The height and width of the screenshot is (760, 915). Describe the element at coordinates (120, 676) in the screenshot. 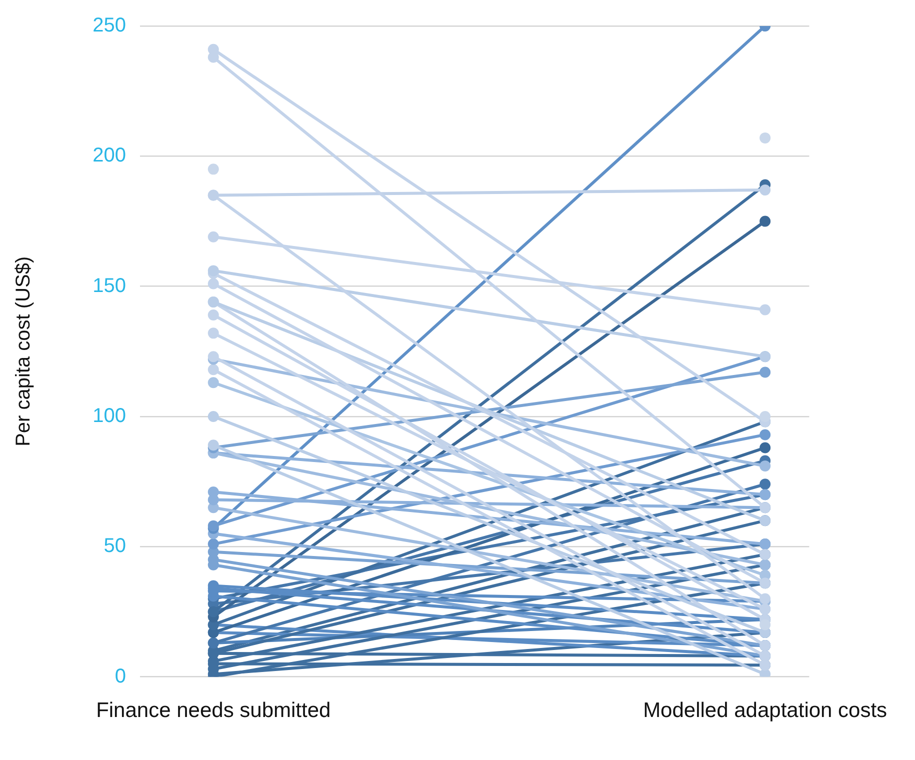

I see `y-tick-label: 0` at that location.